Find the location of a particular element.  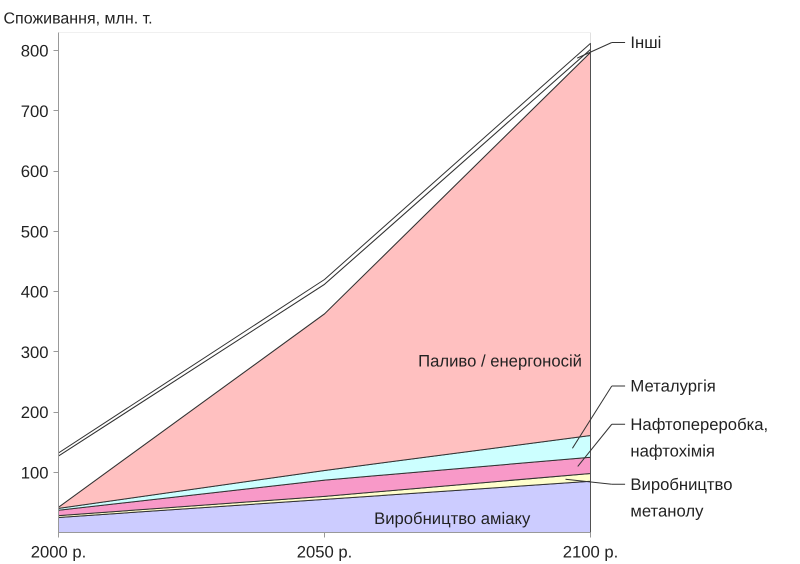

y-tick-label: 800 is located at coordinates (34, 51).